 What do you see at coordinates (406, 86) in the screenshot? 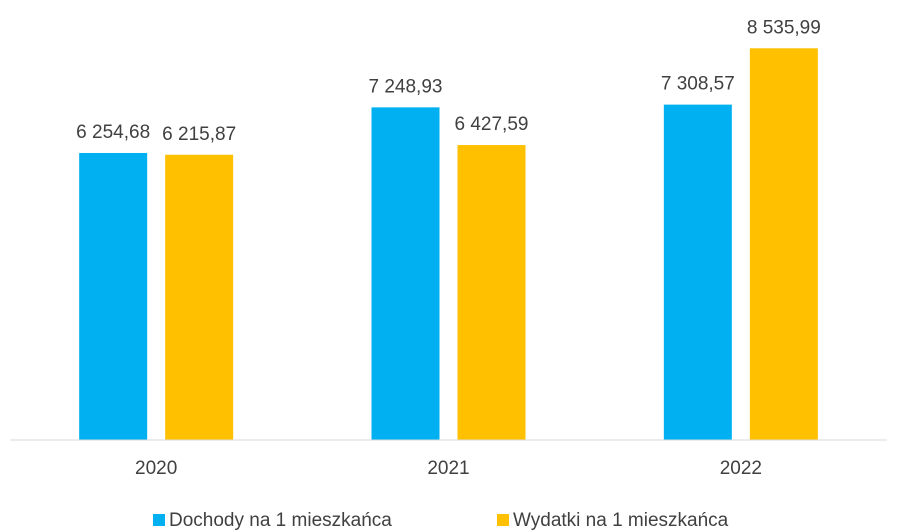
I see `data-label: 7 248,93` at bounding box center [406, 86].